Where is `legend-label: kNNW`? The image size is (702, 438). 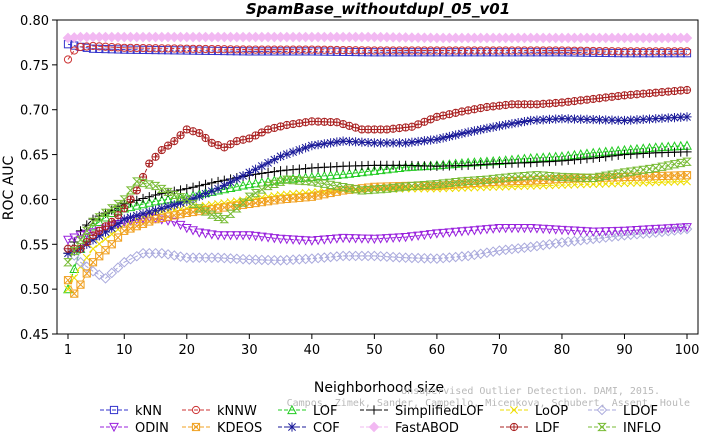
legend-label: kNNW is located at coordinates (237, 411).